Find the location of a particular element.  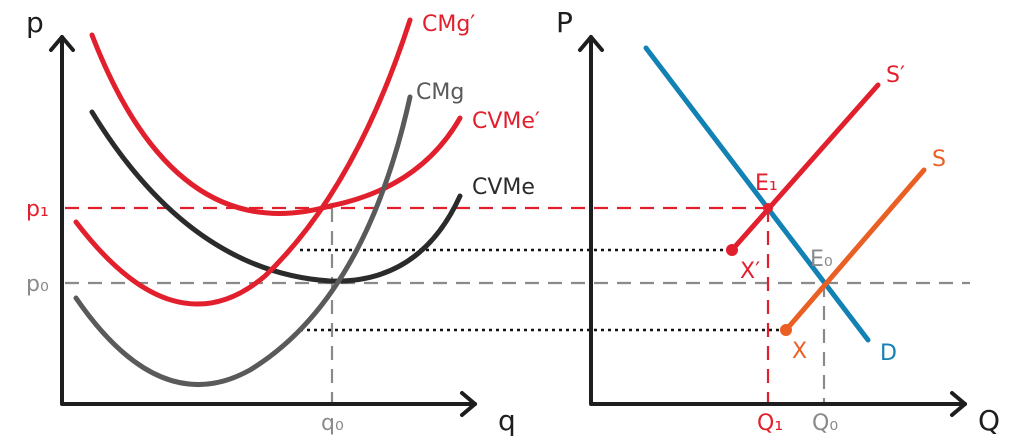

demand-line is located at coordinates (757, 194).